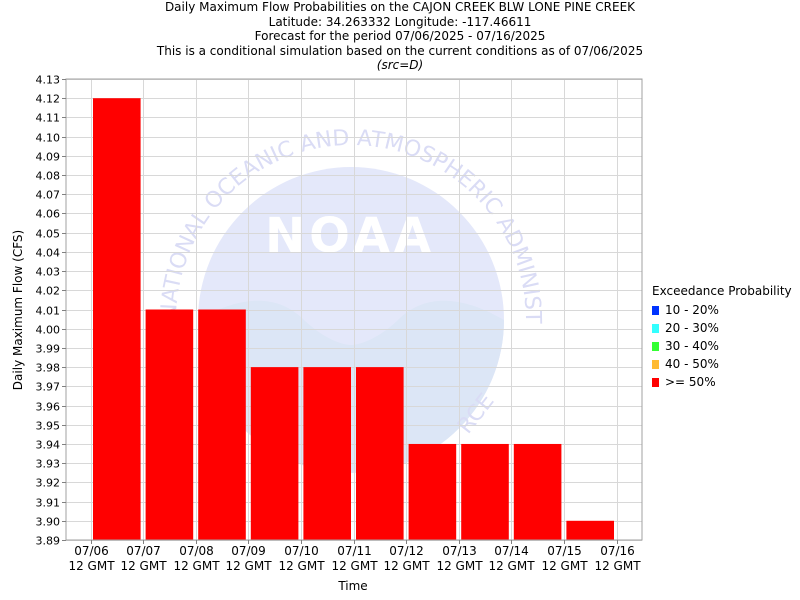 The width and height of the screenshot is (800, 600). Describe the element at coordinates (48, 387) in the screenshot. I see `y-tick-label: 3.97` at that location.